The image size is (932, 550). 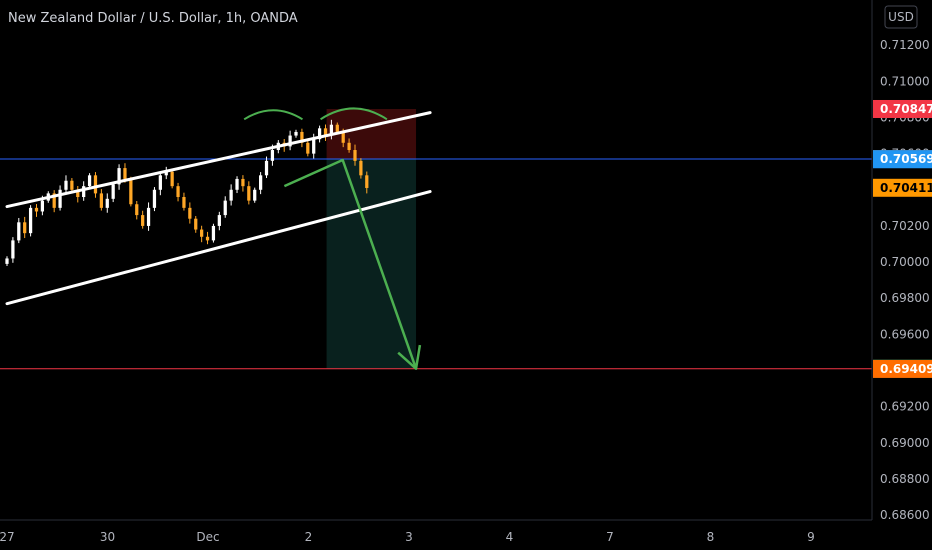 What do you see at coordinates (510, 537) in the screenshot?
I see `time-tick-label: 4` at bounding box center [510, 537].